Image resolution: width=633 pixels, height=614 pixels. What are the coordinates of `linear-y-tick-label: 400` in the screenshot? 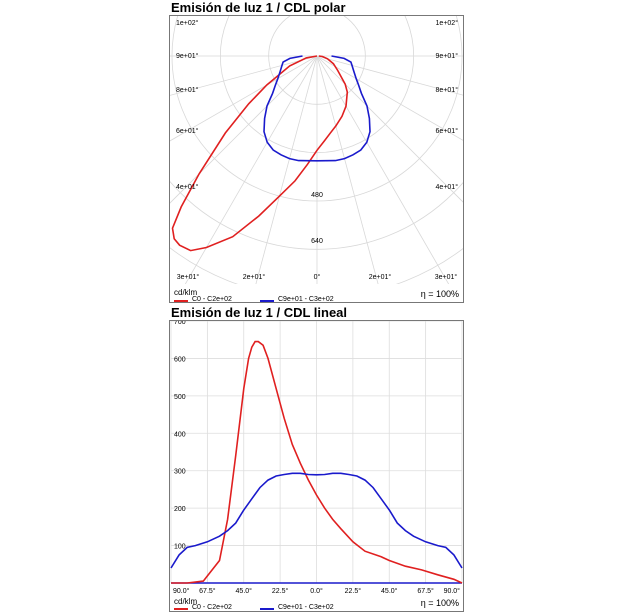 It's located at (180, 434).